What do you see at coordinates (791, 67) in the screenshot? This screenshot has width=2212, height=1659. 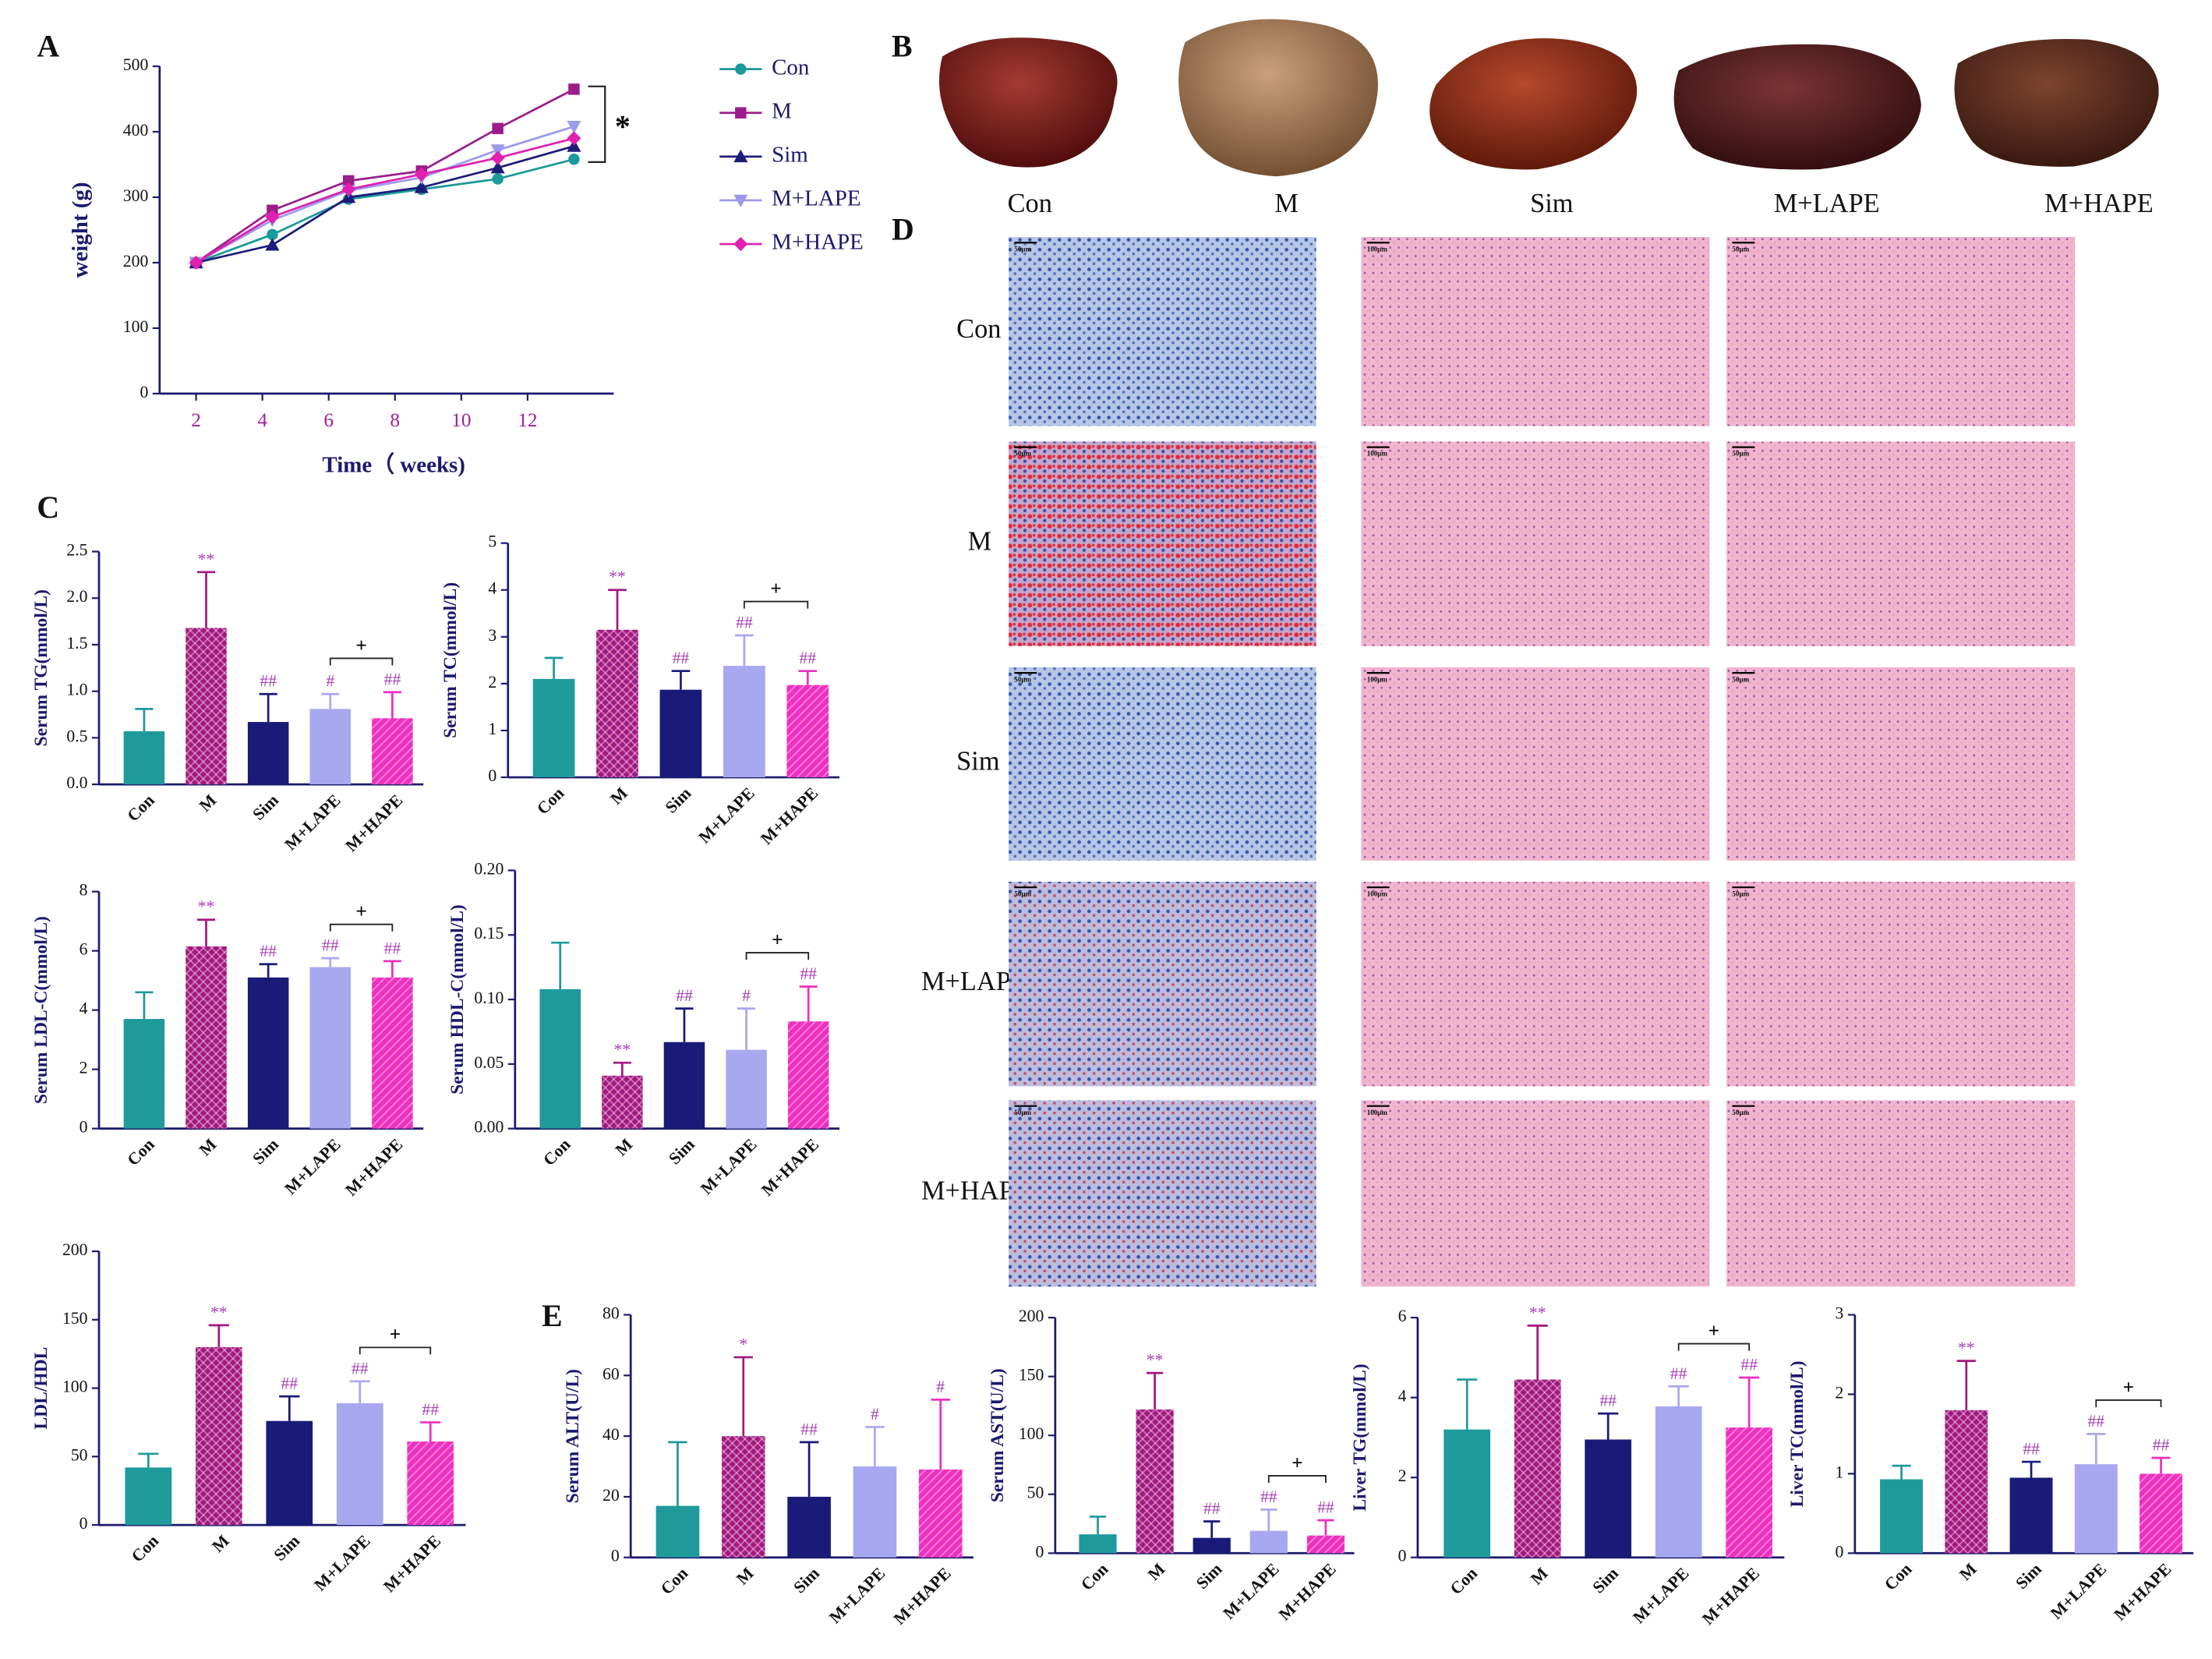 I see `legend-label: Con` at bounding box center [791, 67].